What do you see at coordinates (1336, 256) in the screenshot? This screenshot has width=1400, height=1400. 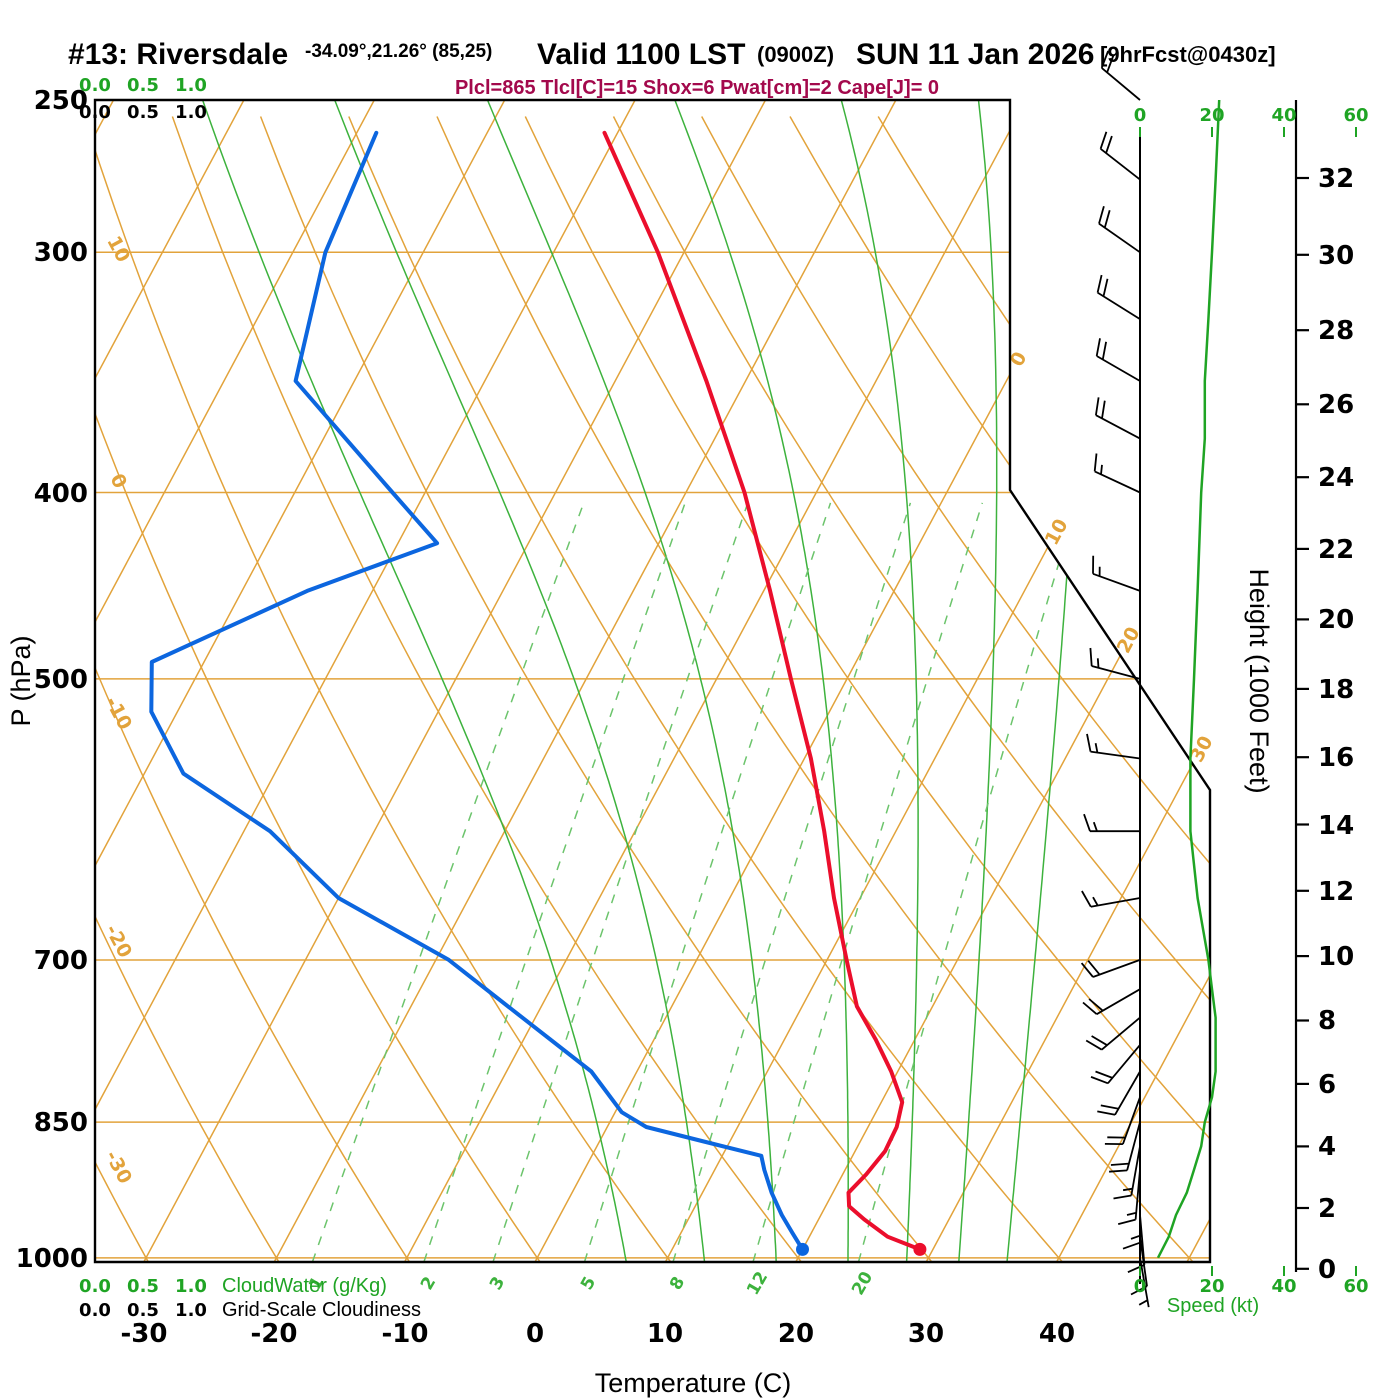 I see `svg-text: 30` at bounding box center [1336, 256].